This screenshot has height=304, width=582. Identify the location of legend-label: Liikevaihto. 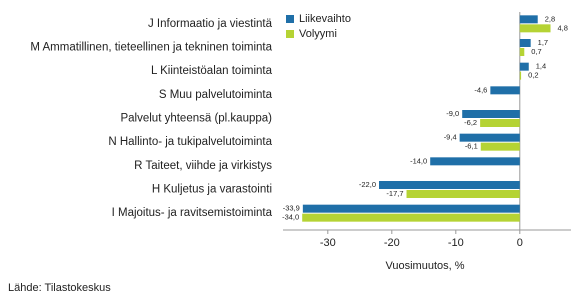
(325, 19).